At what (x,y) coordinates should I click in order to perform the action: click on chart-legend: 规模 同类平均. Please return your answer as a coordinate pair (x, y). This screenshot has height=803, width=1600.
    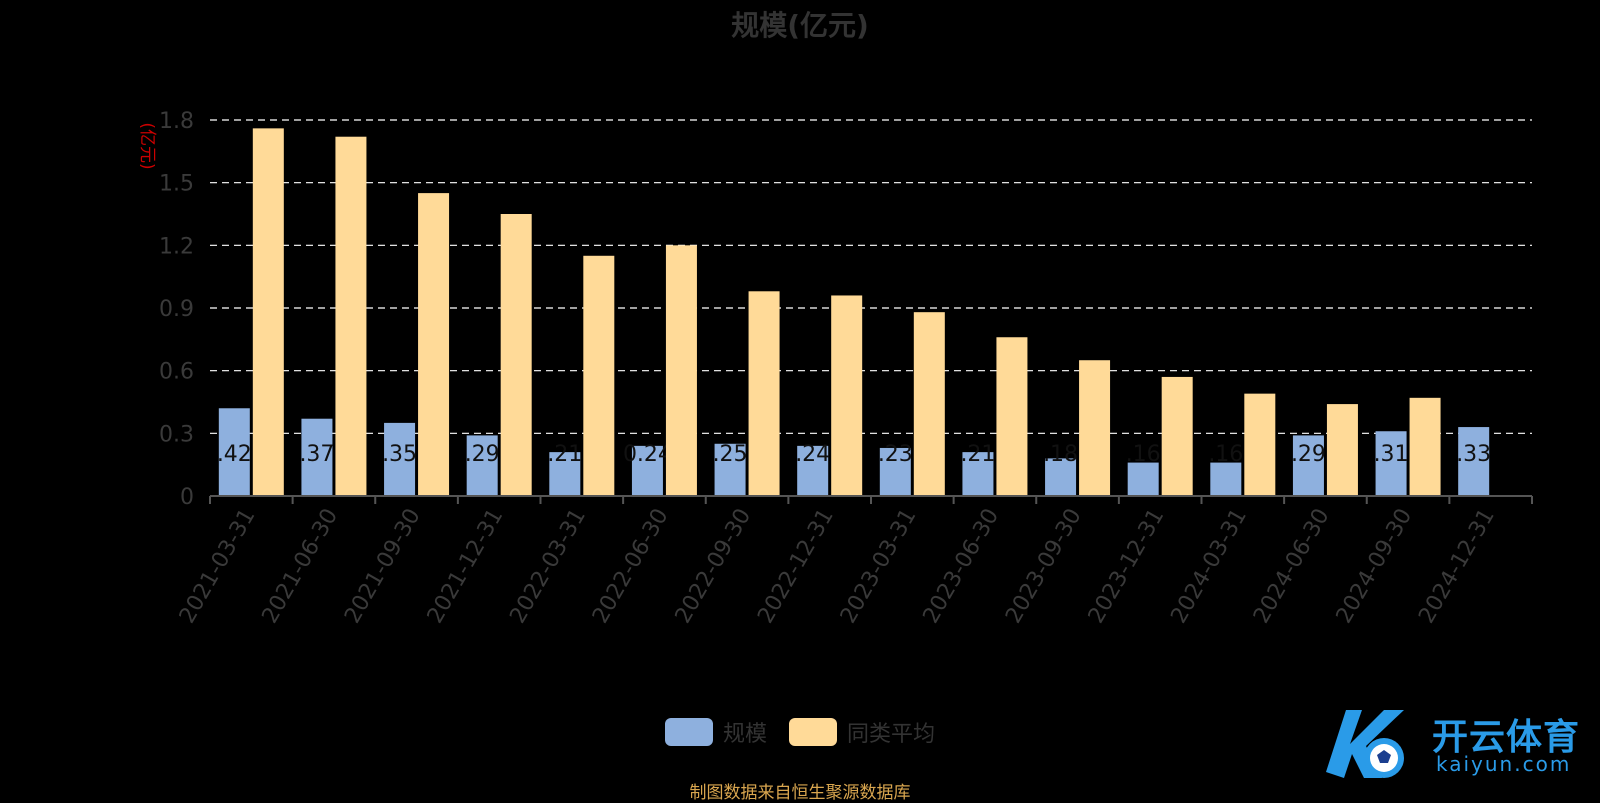
    Looking at the image, I should click on (800, 732).